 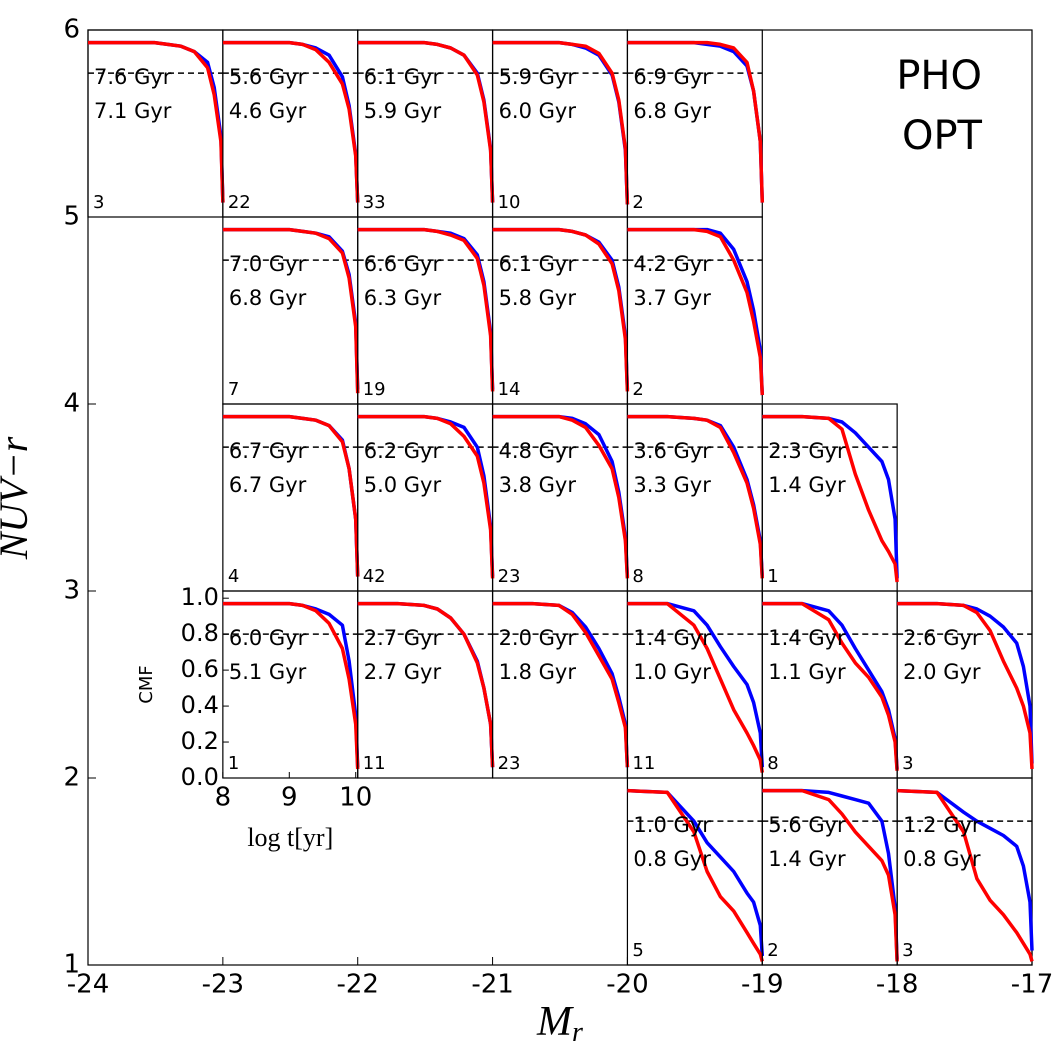 What do you see at coordinates (88, 985) in the screenshot?
I see `x-tick-label: -24` at bounding box center [88, 985].